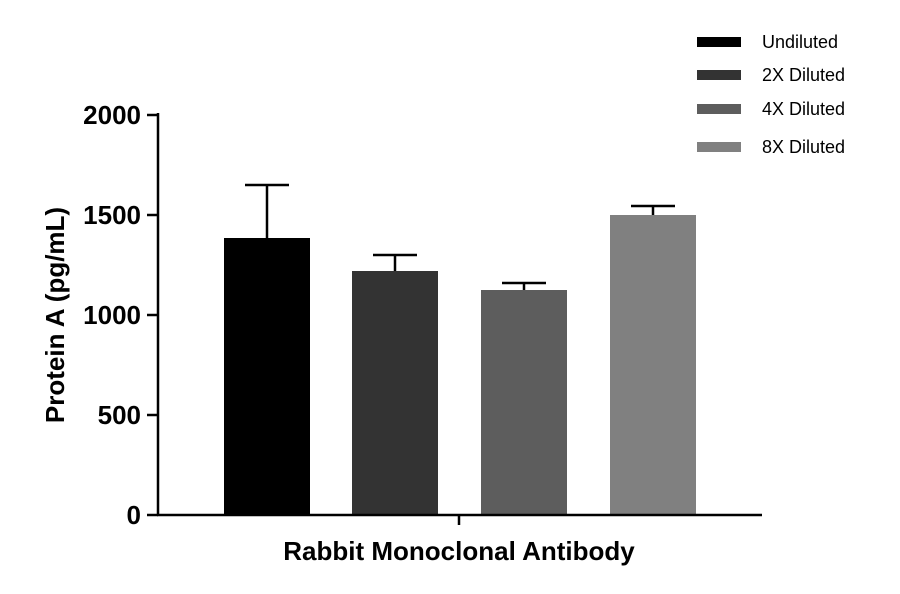 The height and width of the screenshot is (594, 900). What do you see at coordinates (119, 415) in the screenshot?
I see `y-tick-label: 500` at bounding box center [119, 415].